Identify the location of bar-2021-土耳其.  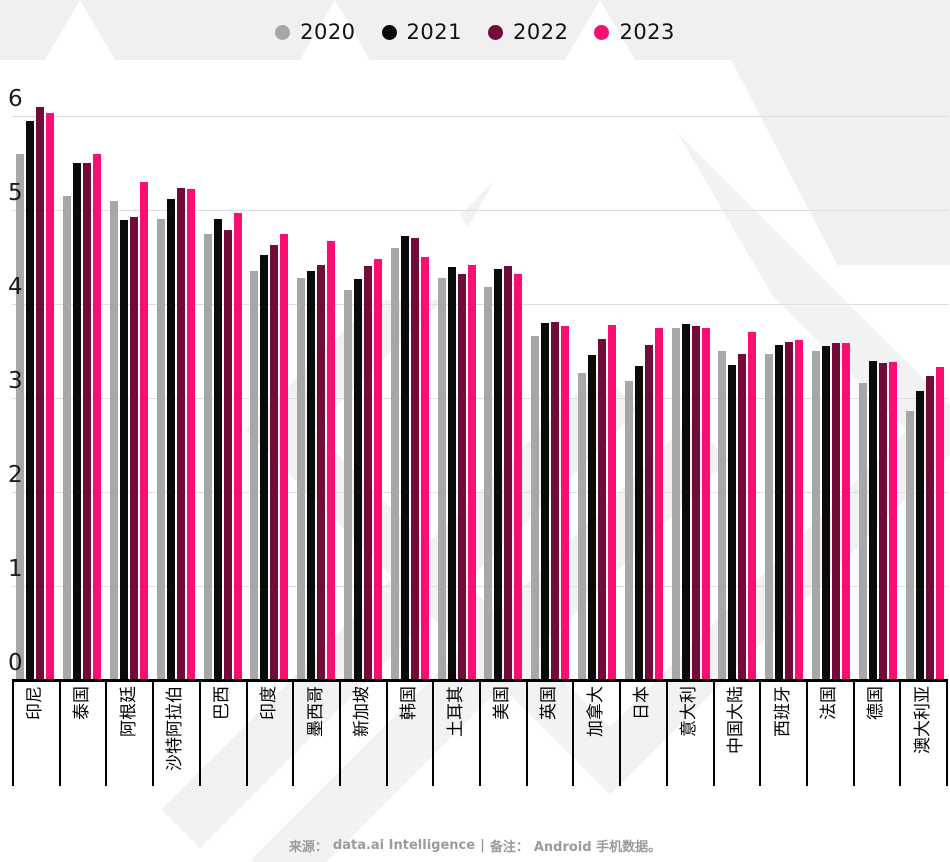
(451, 473).